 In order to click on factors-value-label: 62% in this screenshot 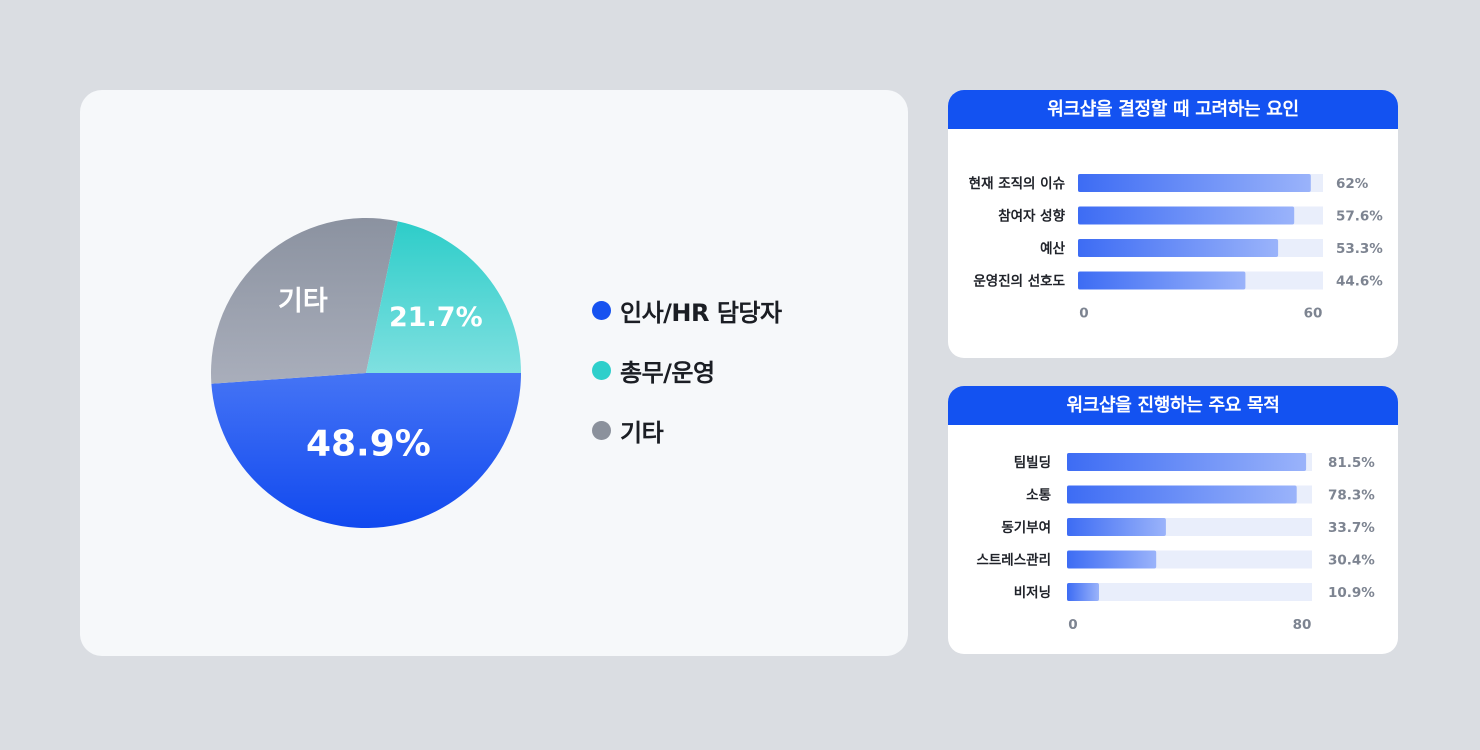, I will do `click(1352, 184)`.